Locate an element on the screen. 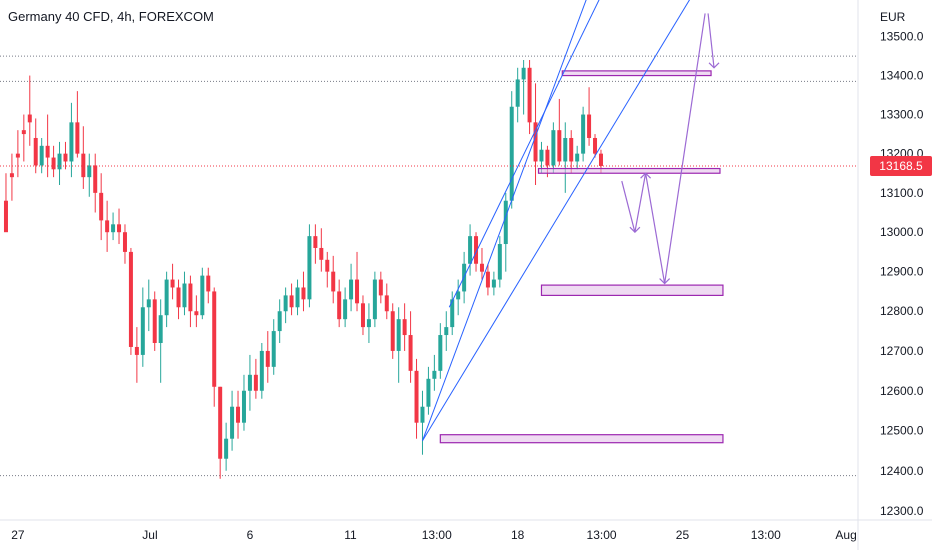  x-tick-label: 11 is located at coordinates (350, 535).